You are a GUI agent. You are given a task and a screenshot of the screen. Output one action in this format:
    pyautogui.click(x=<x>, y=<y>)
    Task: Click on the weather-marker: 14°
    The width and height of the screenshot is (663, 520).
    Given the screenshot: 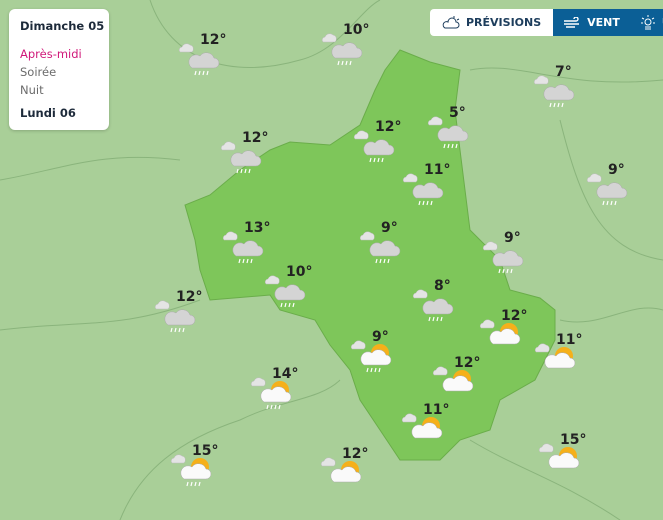 What is the action you would take?
    pyautogui.click(x=280, y=391)
    